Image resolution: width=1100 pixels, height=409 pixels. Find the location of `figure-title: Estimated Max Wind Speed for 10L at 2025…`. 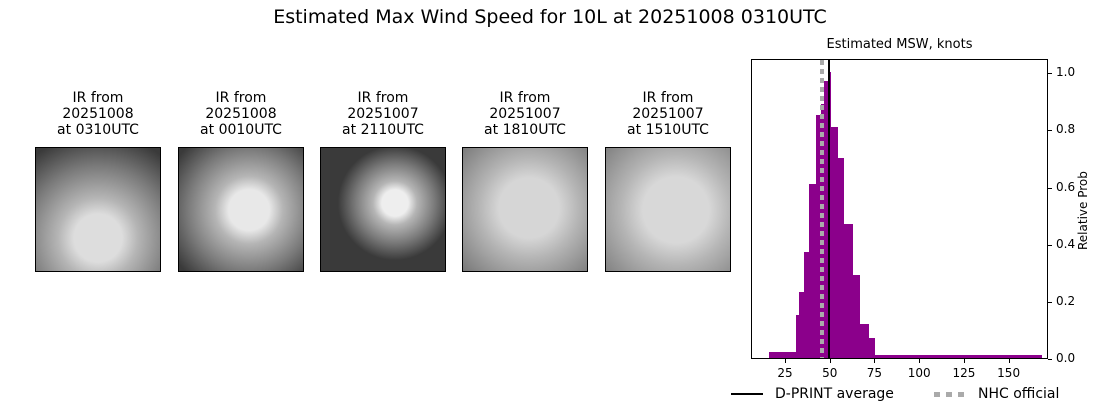

figure-title: Estimated Max Wind Speed for 10L at 2025… is located at coordinates (550, 17).